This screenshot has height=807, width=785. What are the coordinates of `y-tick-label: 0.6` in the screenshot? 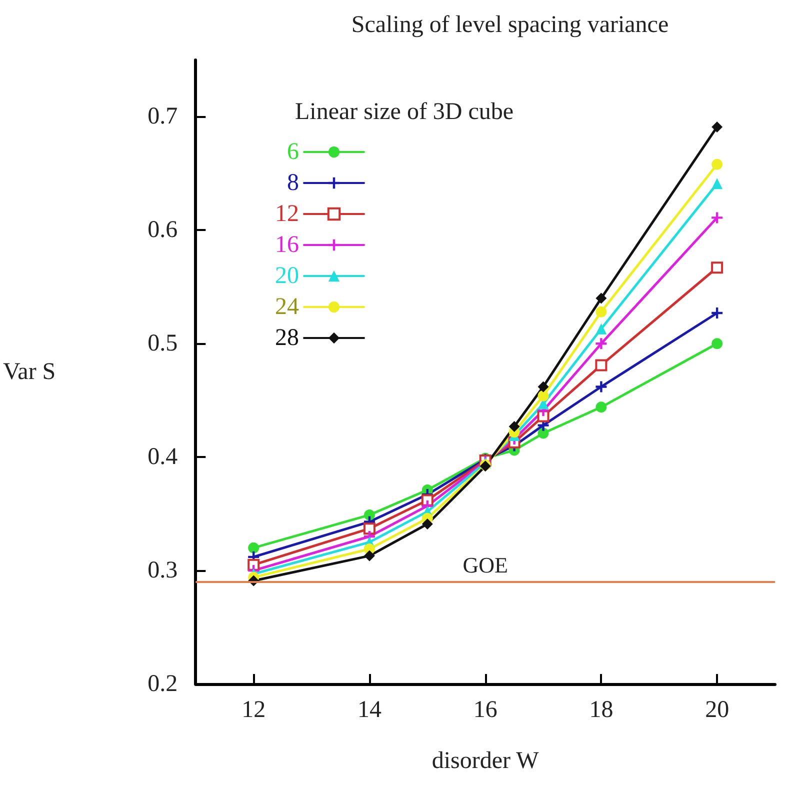 It's located at (163, 230).